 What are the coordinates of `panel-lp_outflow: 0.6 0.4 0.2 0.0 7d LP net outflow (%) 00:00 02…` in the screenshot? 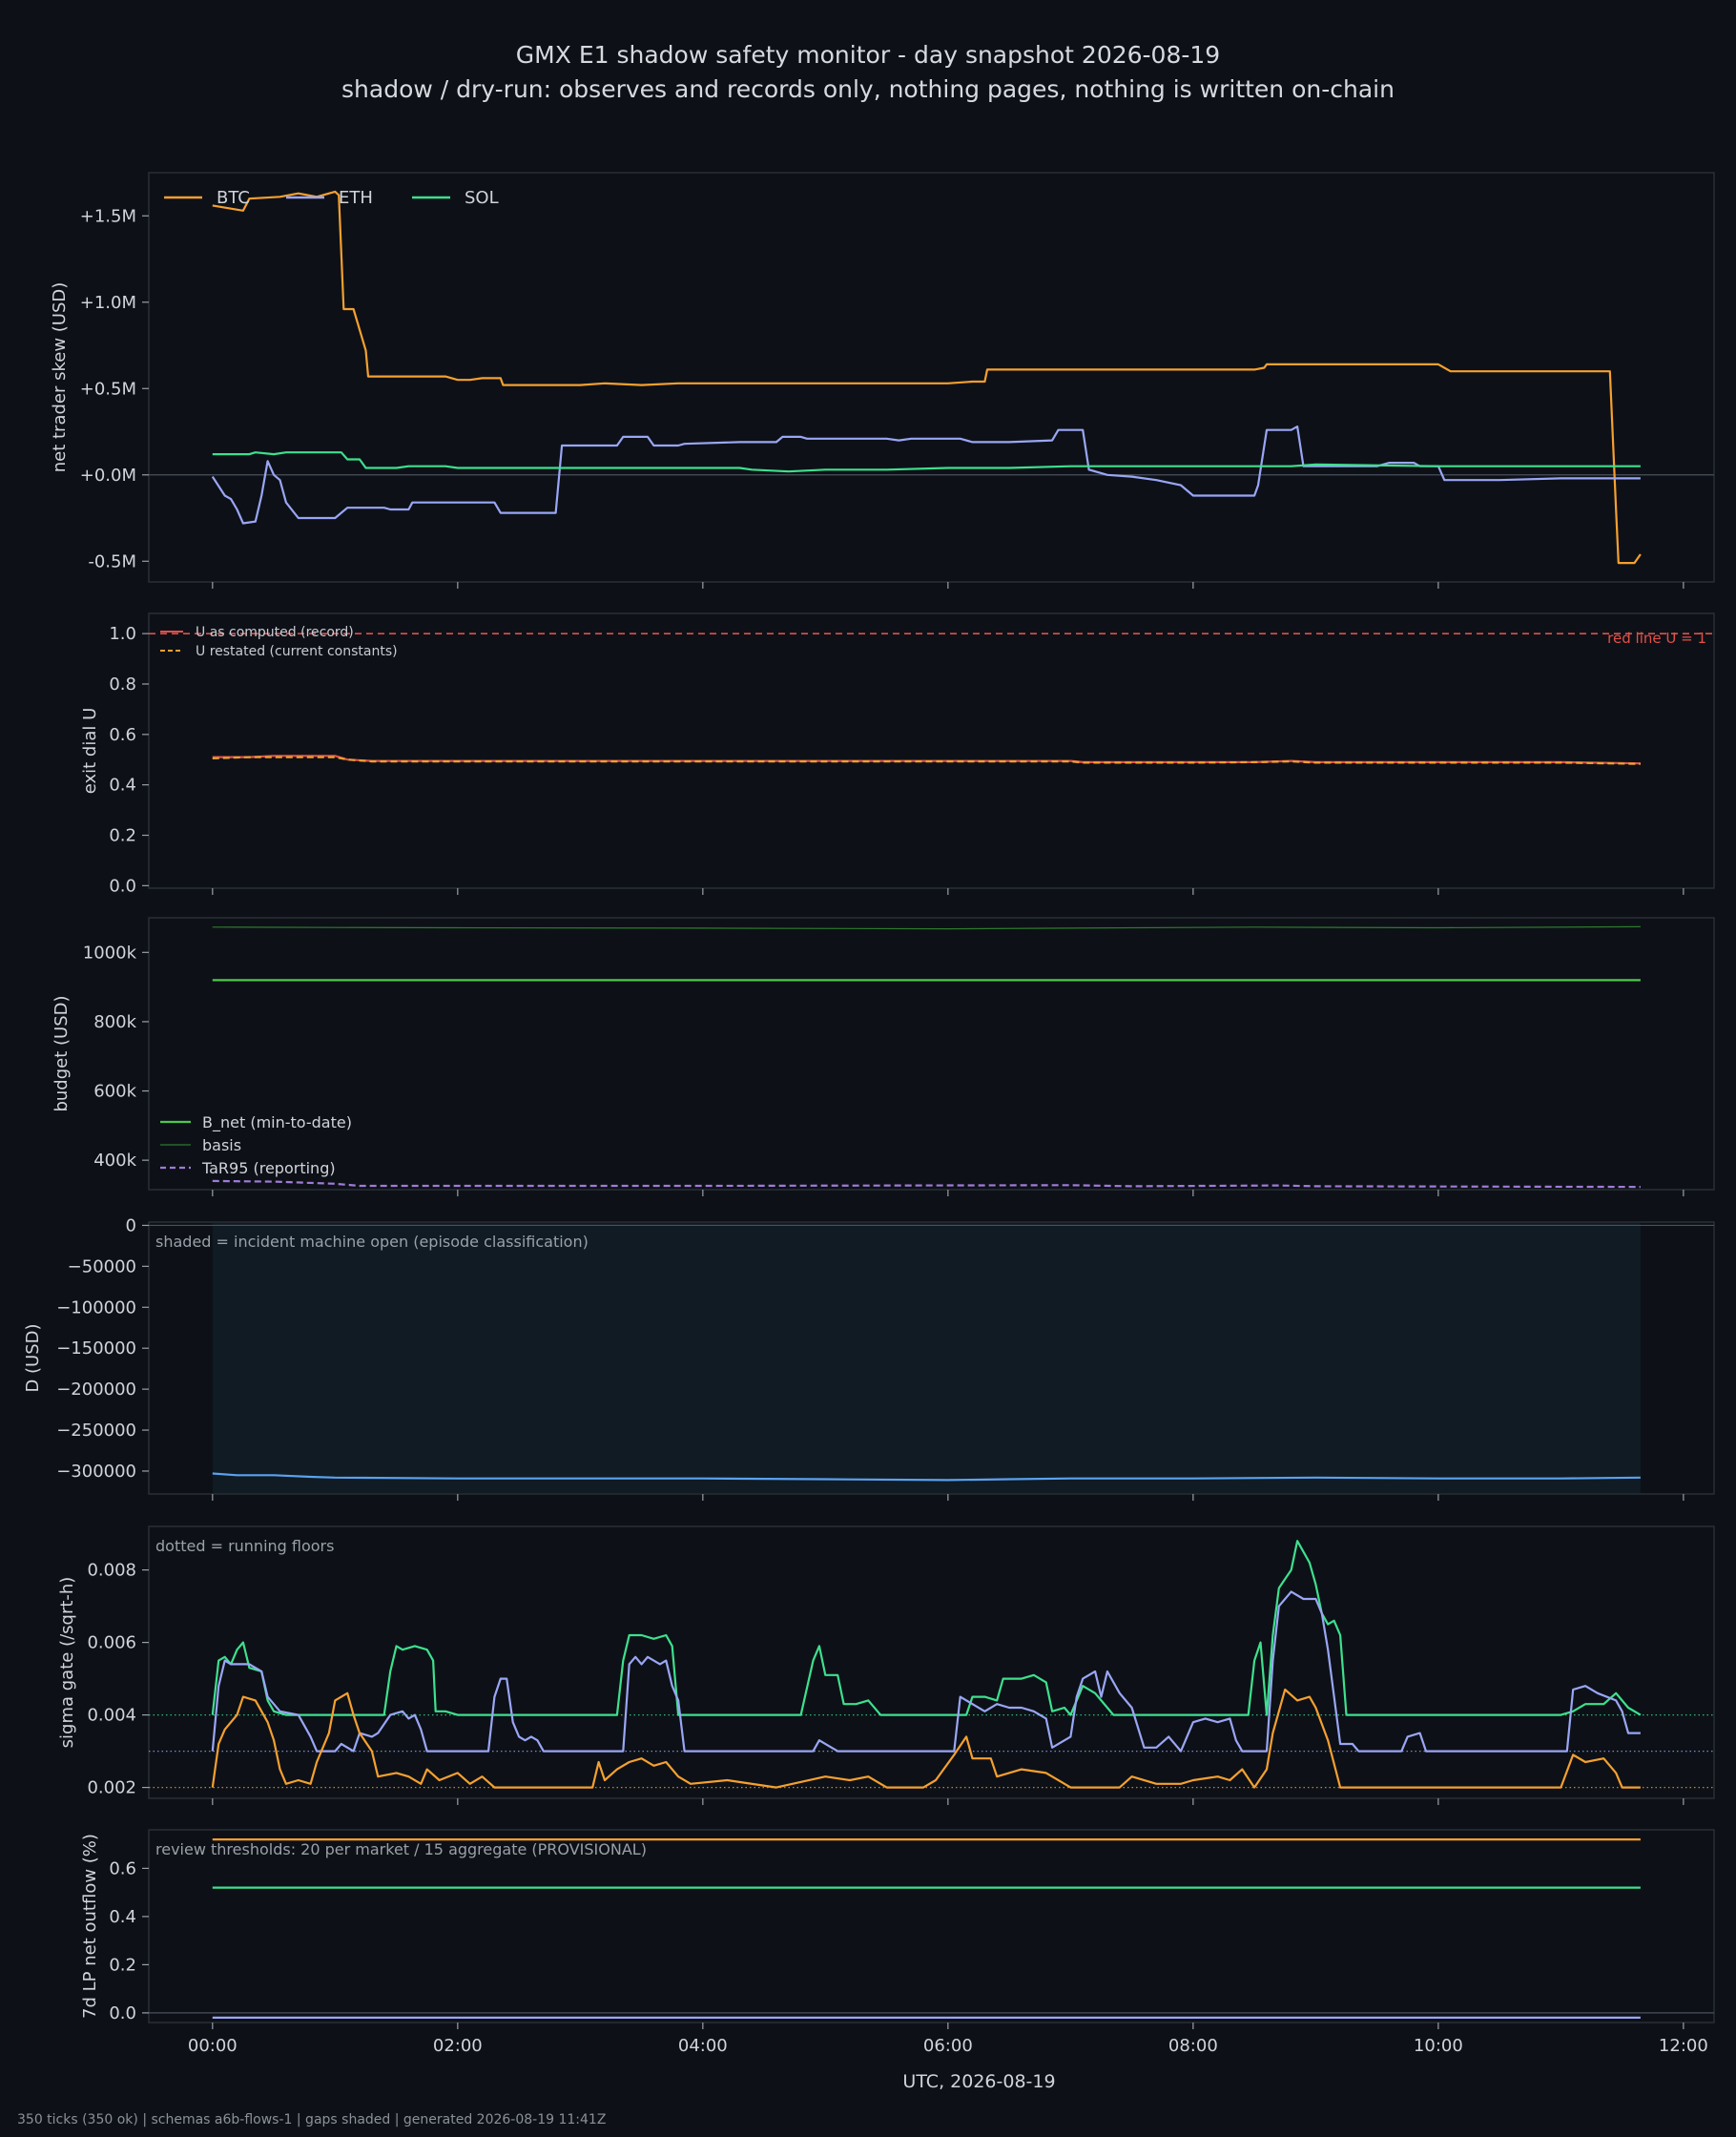 It's located at (897, 1942).